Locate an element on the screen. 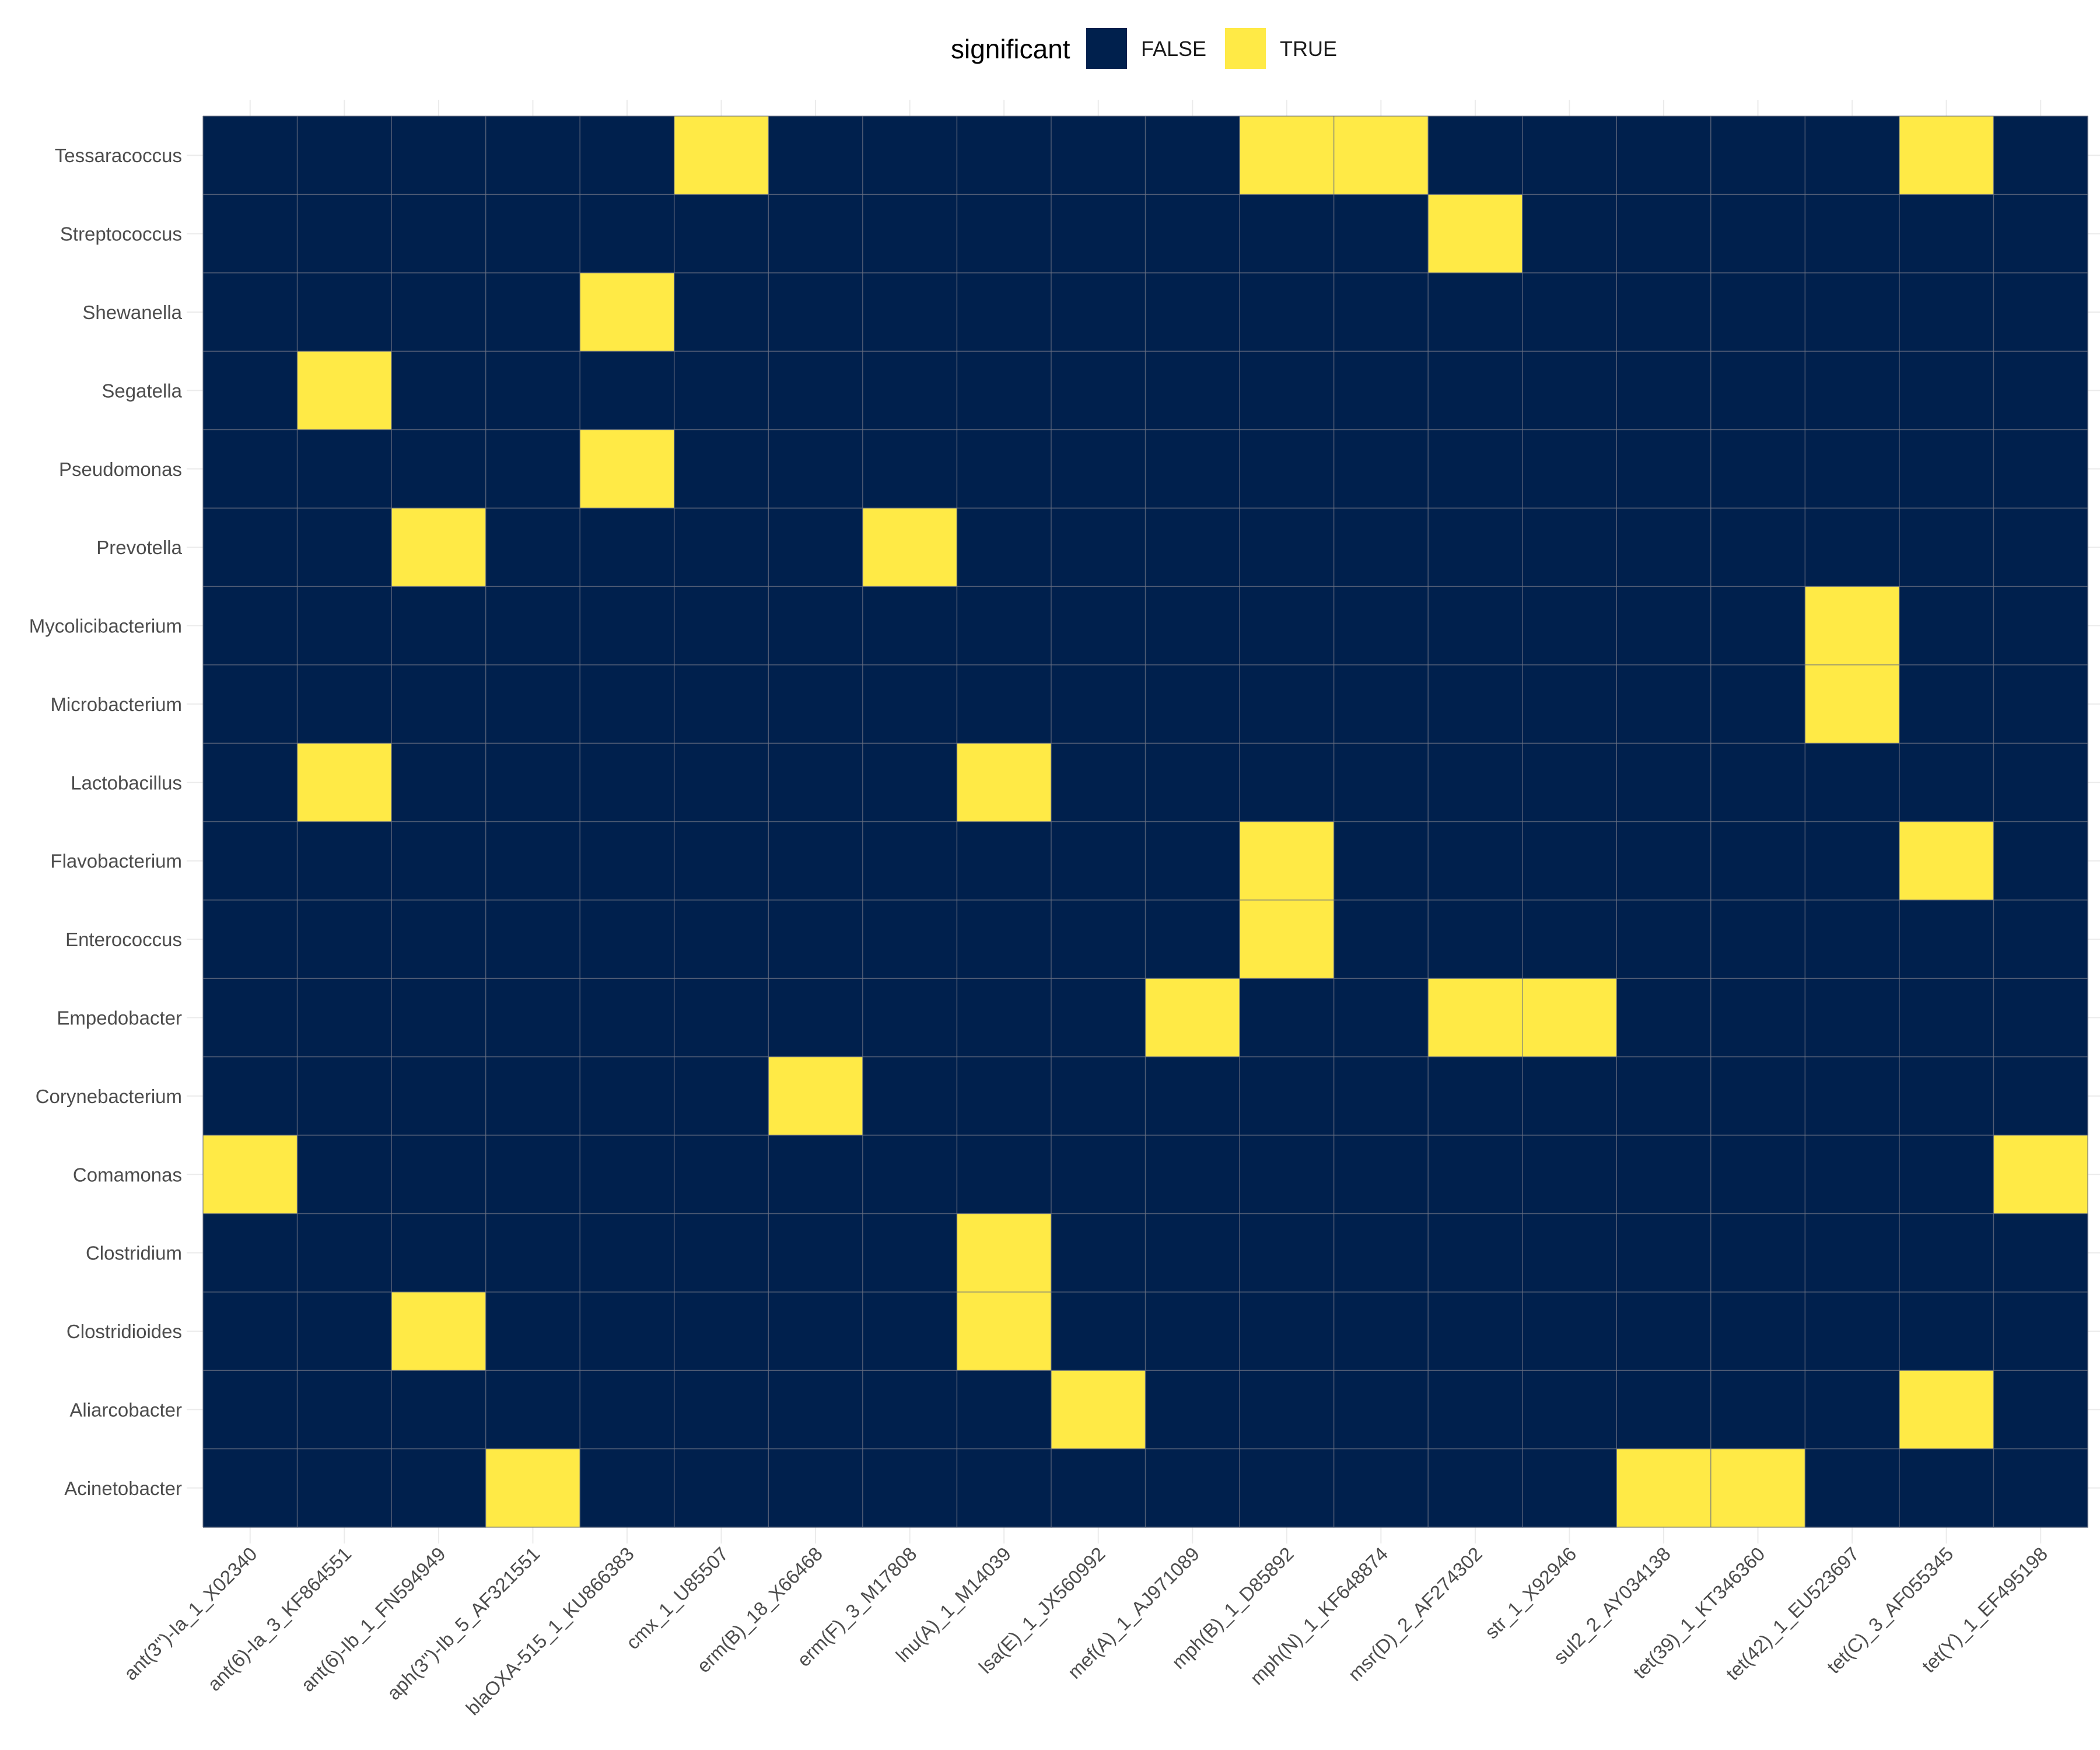 The height and width of the screenshot is (1750, 2100). legend-key-false is located at coordinates (1106, 48).